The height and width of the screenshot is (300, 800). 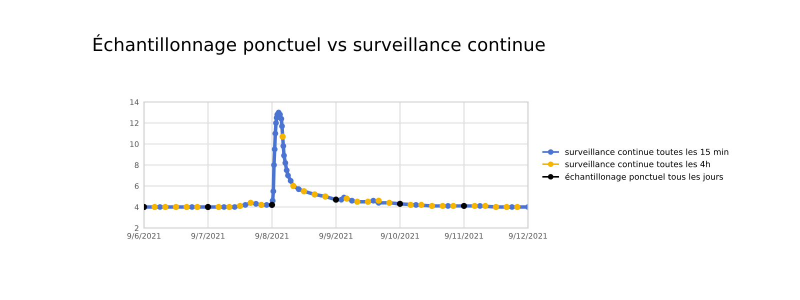 What do you see at coordinates (319, 44) in the screenshot?
I see `chart-title: Échantillonnage ponctuel vs surveillance continue` at bounding box center [319, 44].